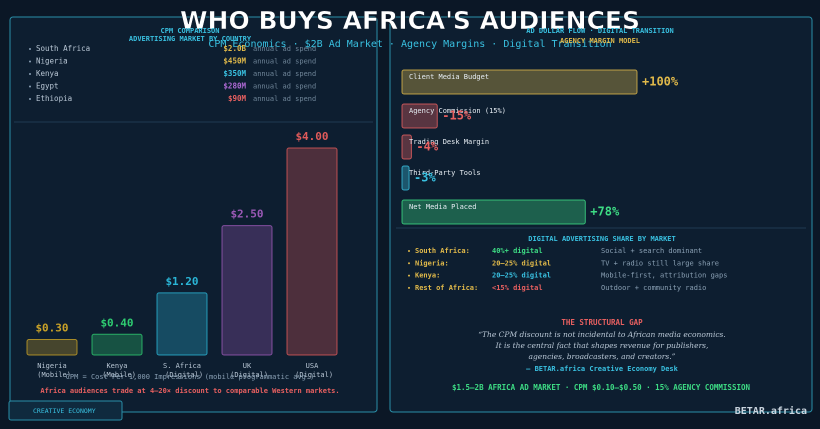 This screenshot has width=820, height=429. I want to click on bar-label: Client Media Budget, so click(449, 77).